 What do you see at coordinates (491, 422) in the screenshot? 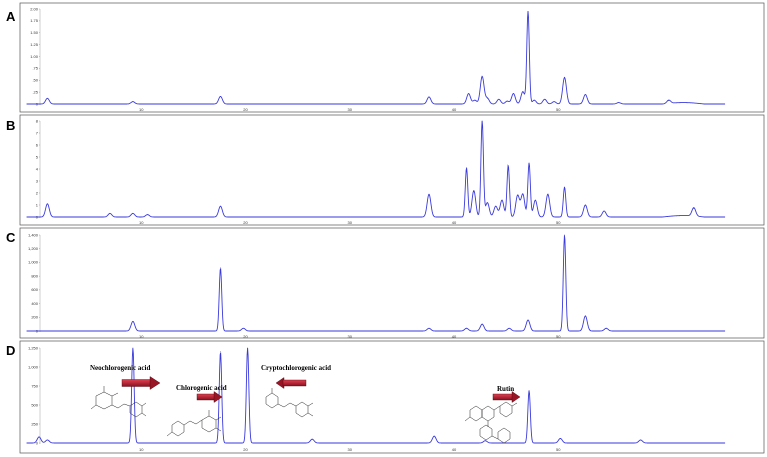
I see `rutin-structure-icon` at bounding box center [491, 422].